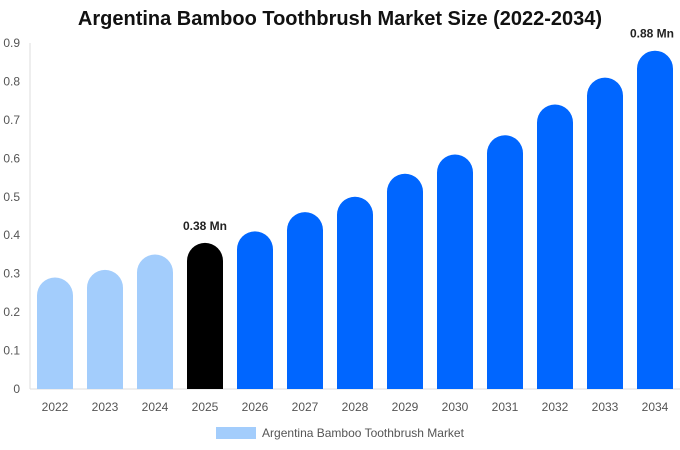  I want to click on bar-2034, so click(655, 219).